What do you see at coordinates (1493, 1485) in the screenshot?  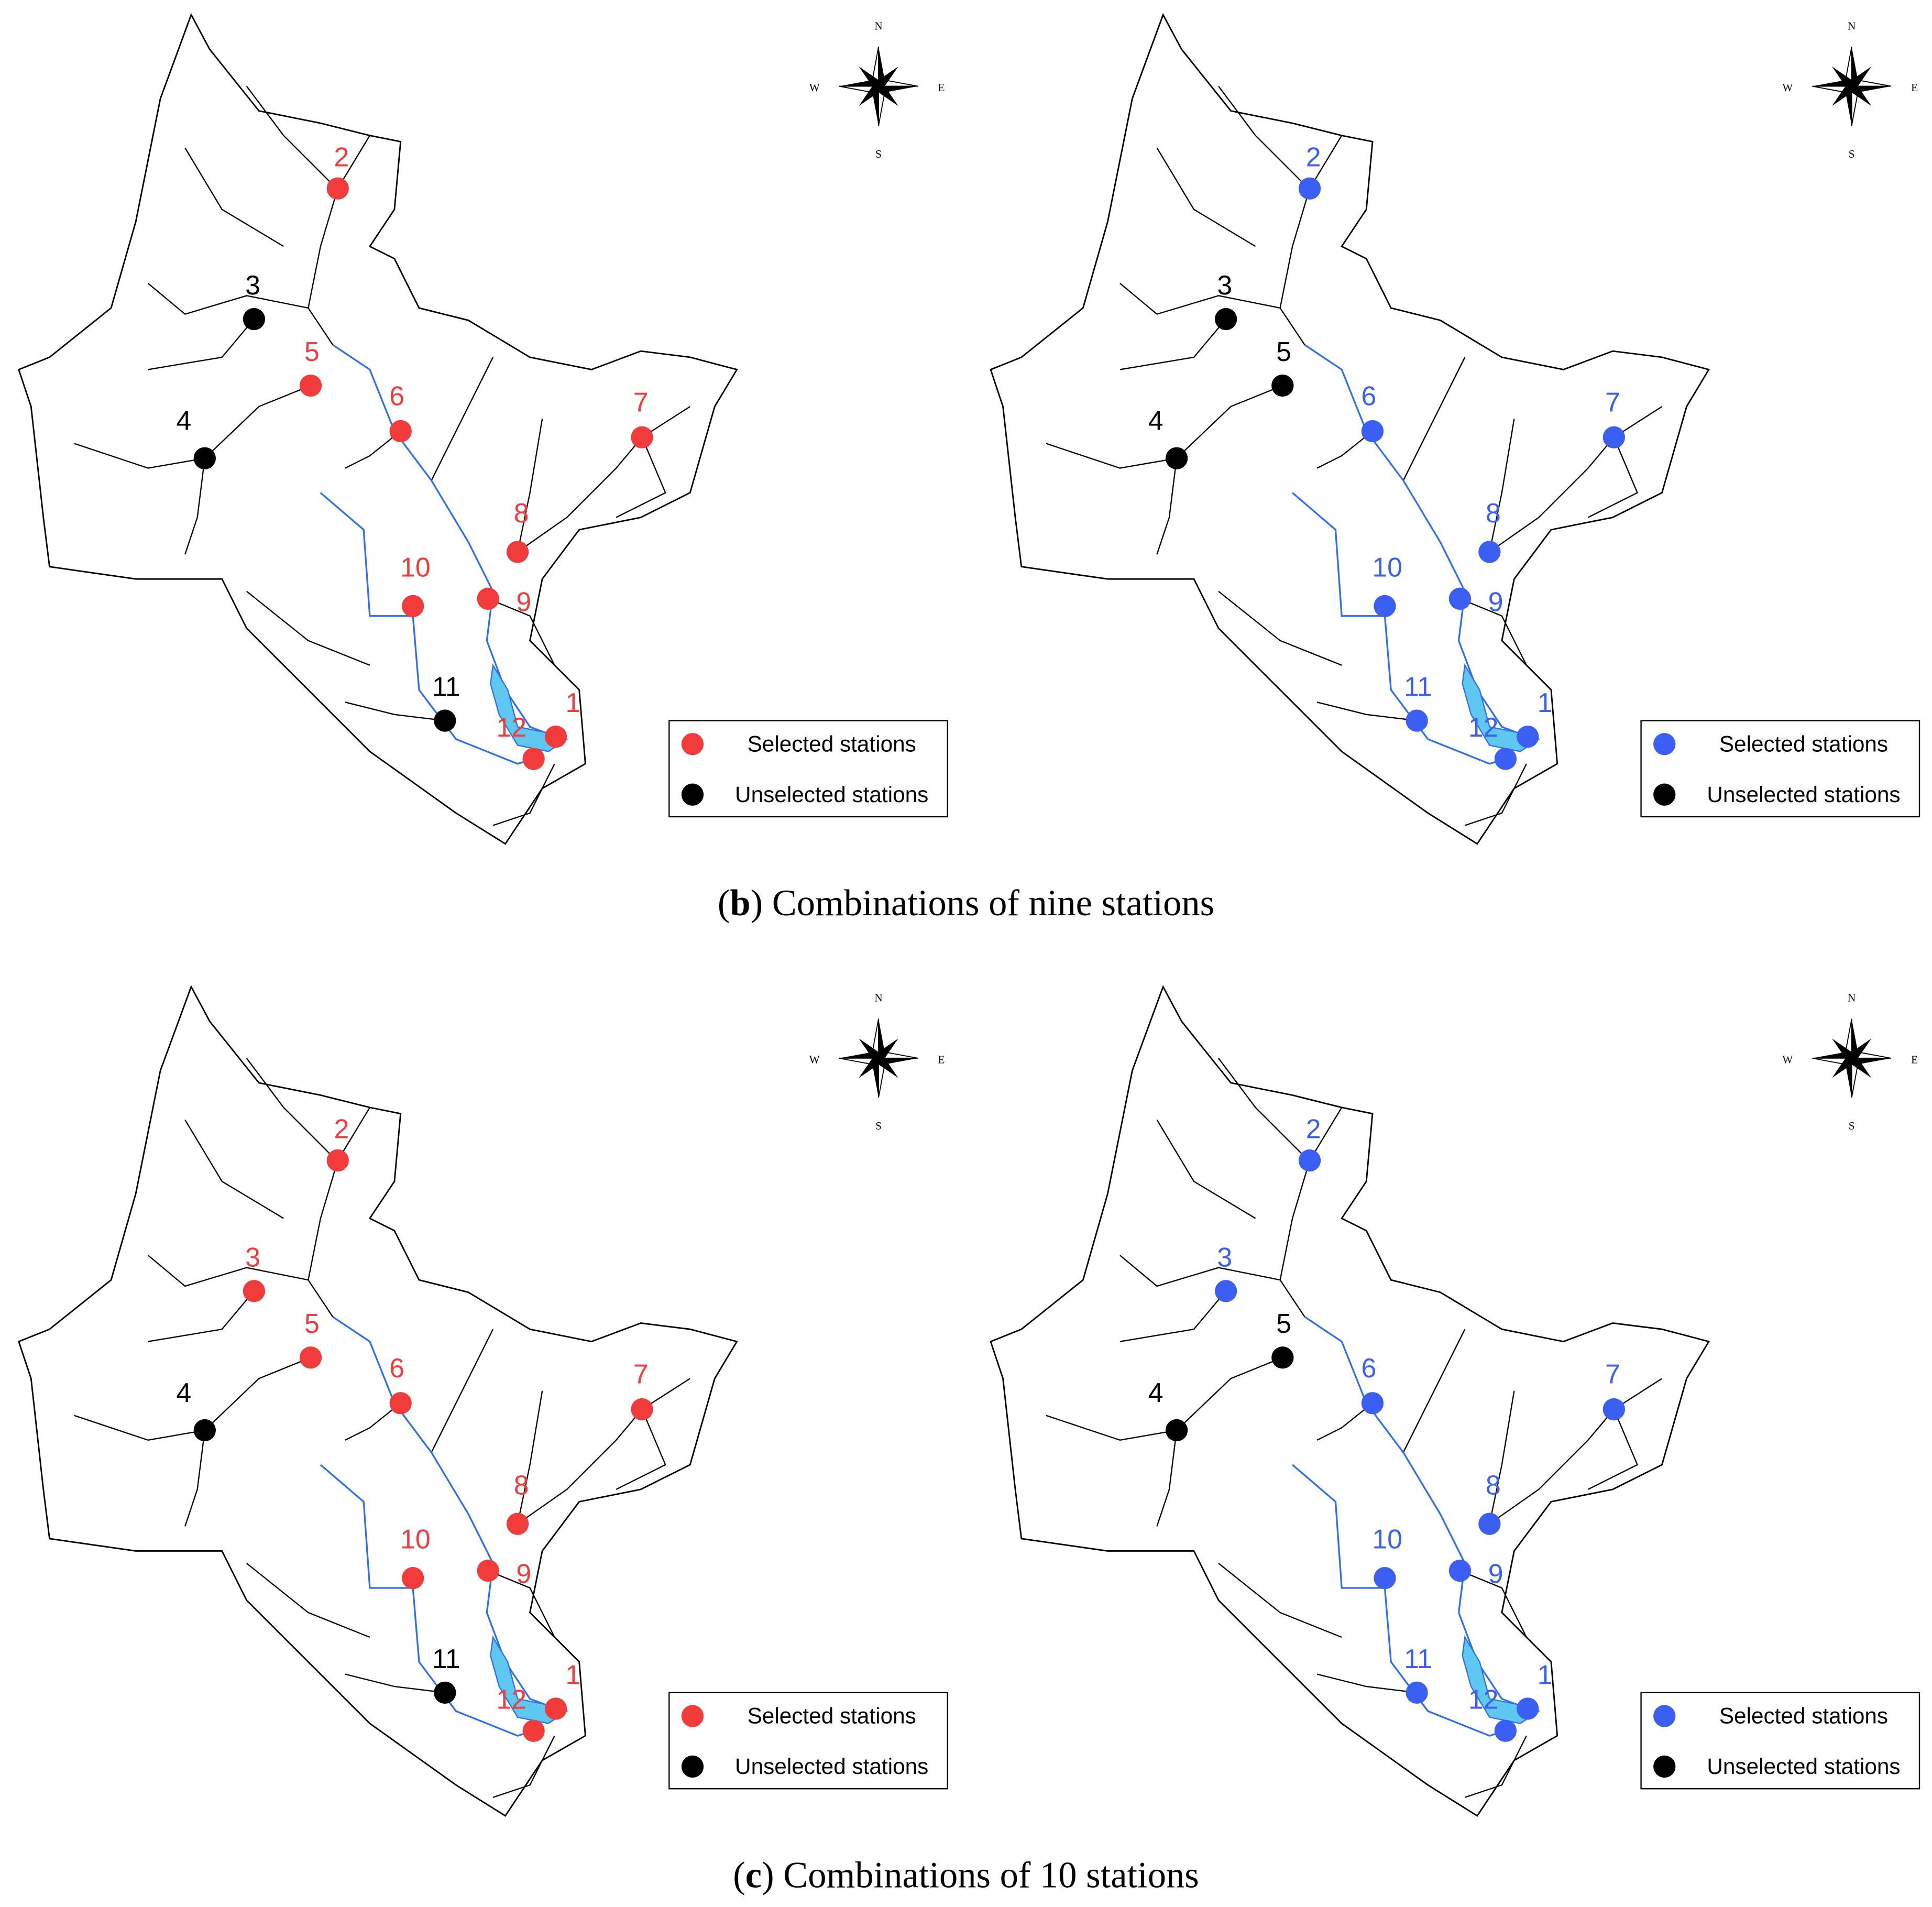 I see `station-label: 8` at bounding box center [1493, 1485].